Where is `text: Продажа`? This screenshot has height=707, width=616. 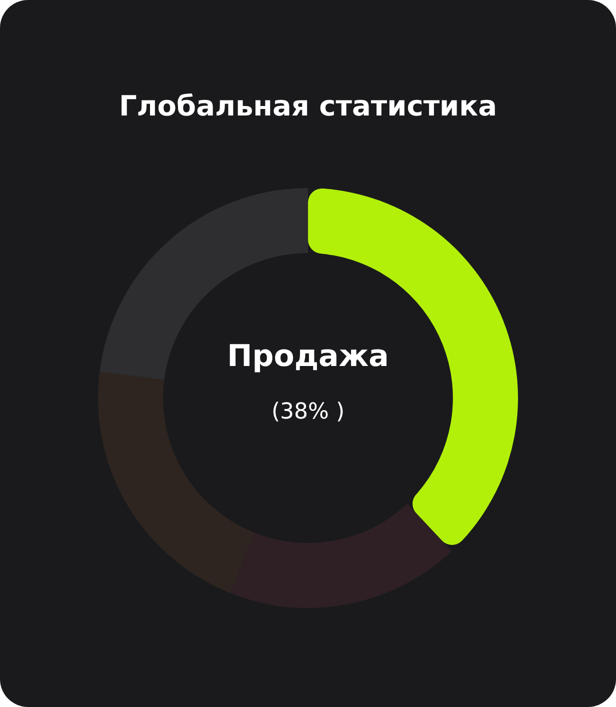 text: Продажа is located at coordinates (308, 356).